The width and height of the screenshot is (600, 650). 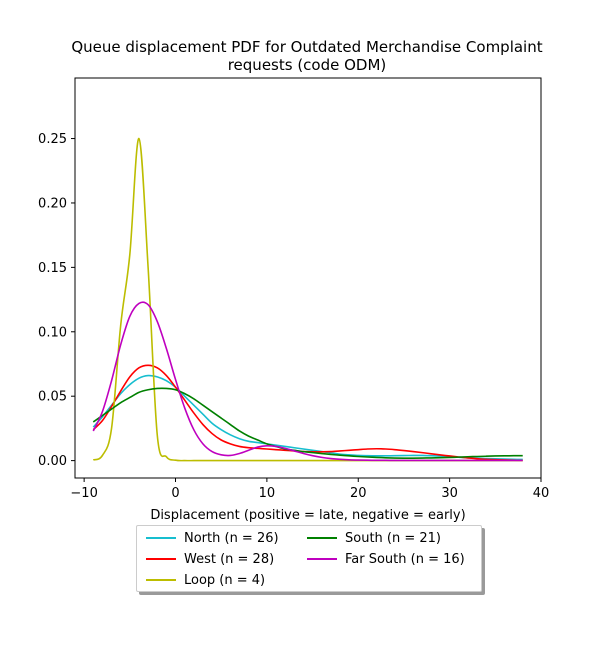 I want to click on x-axis-ticks: −10 0 10 20 30 40, so click(x=309, y=489).